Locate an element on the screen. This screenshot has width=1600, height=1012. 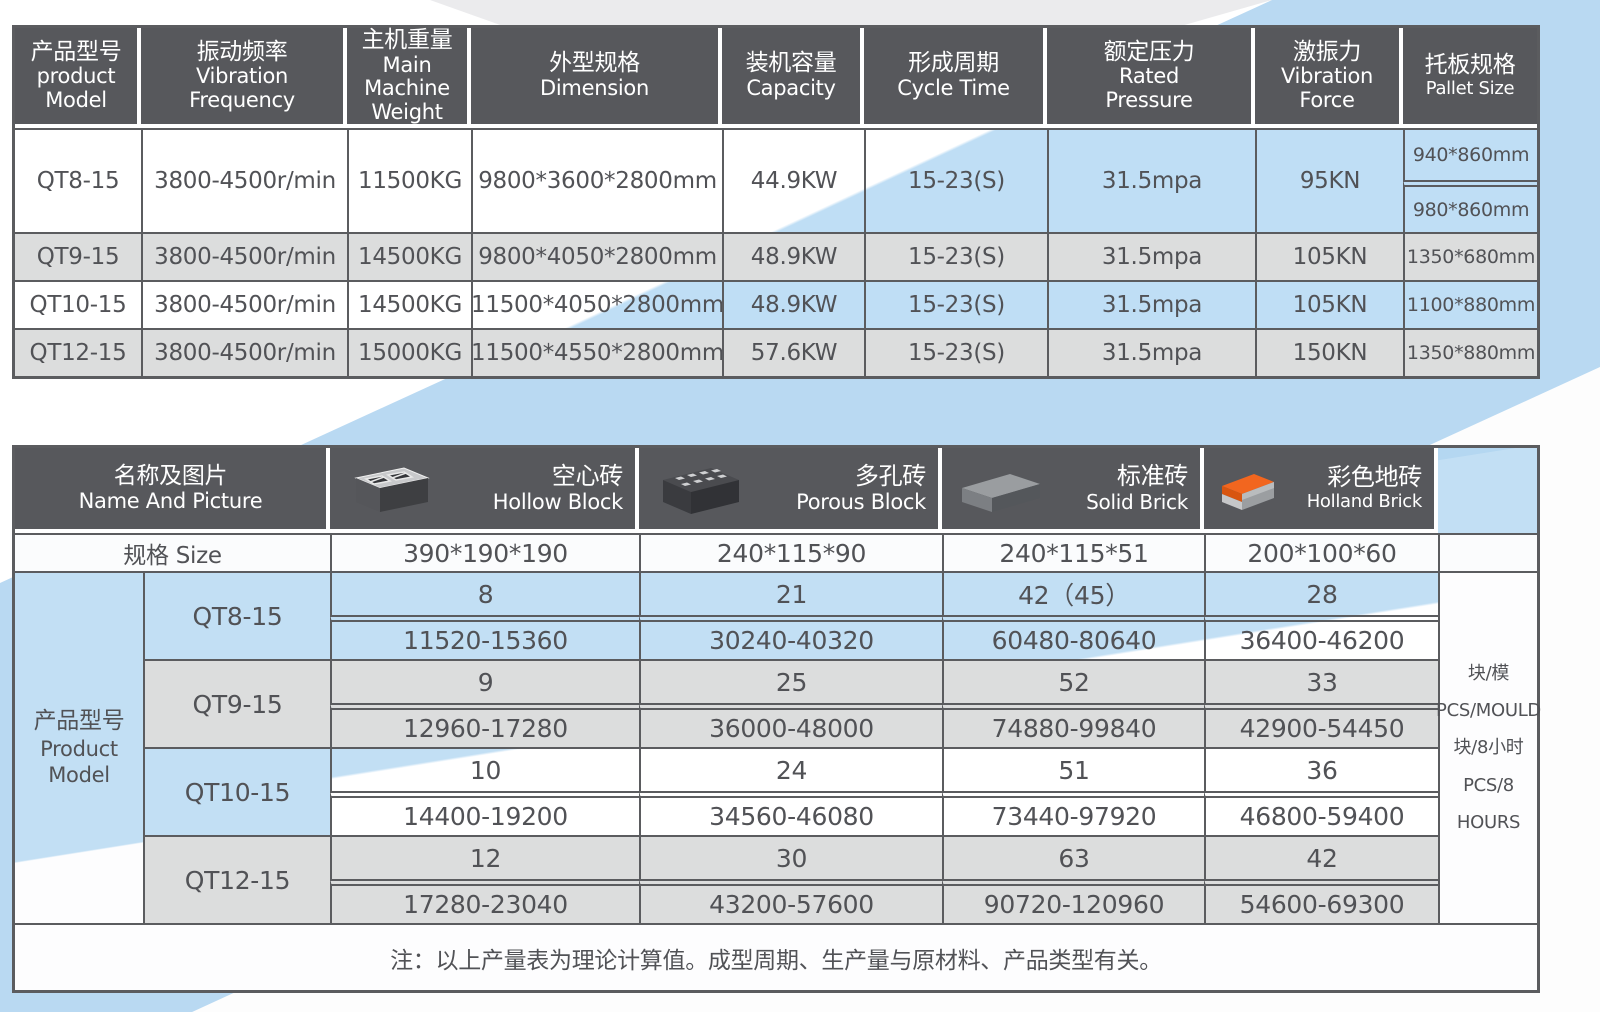
t1-cell-dim-qt10: 11500*4050*2800mm is located at coordinates (597, 304).